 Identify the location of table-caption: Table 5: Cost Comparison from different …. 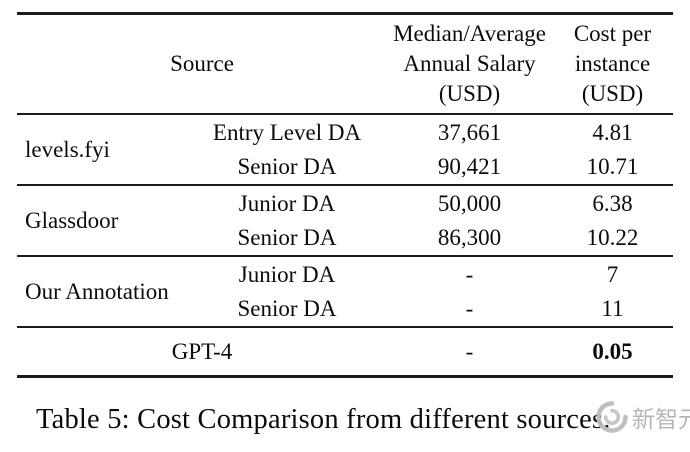
(323, 419).